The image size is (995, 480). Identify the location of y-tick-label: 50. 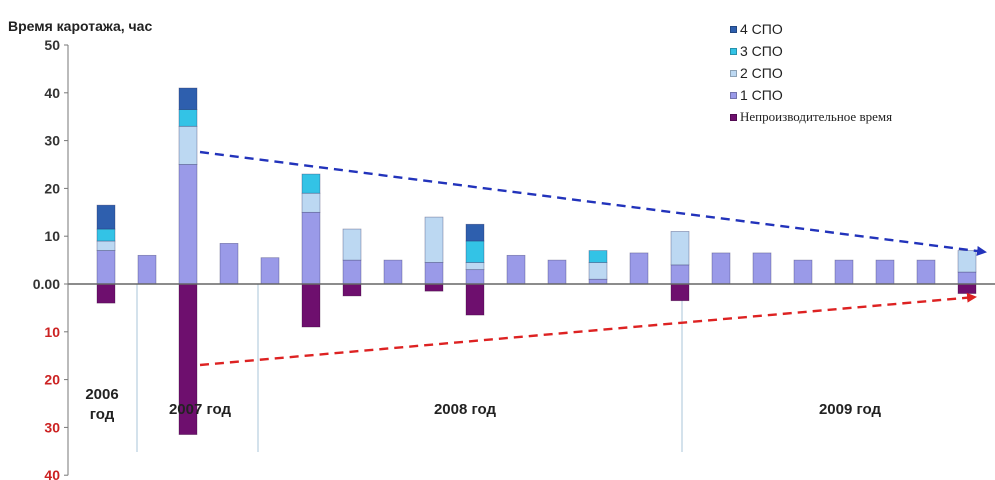
(52, 45).